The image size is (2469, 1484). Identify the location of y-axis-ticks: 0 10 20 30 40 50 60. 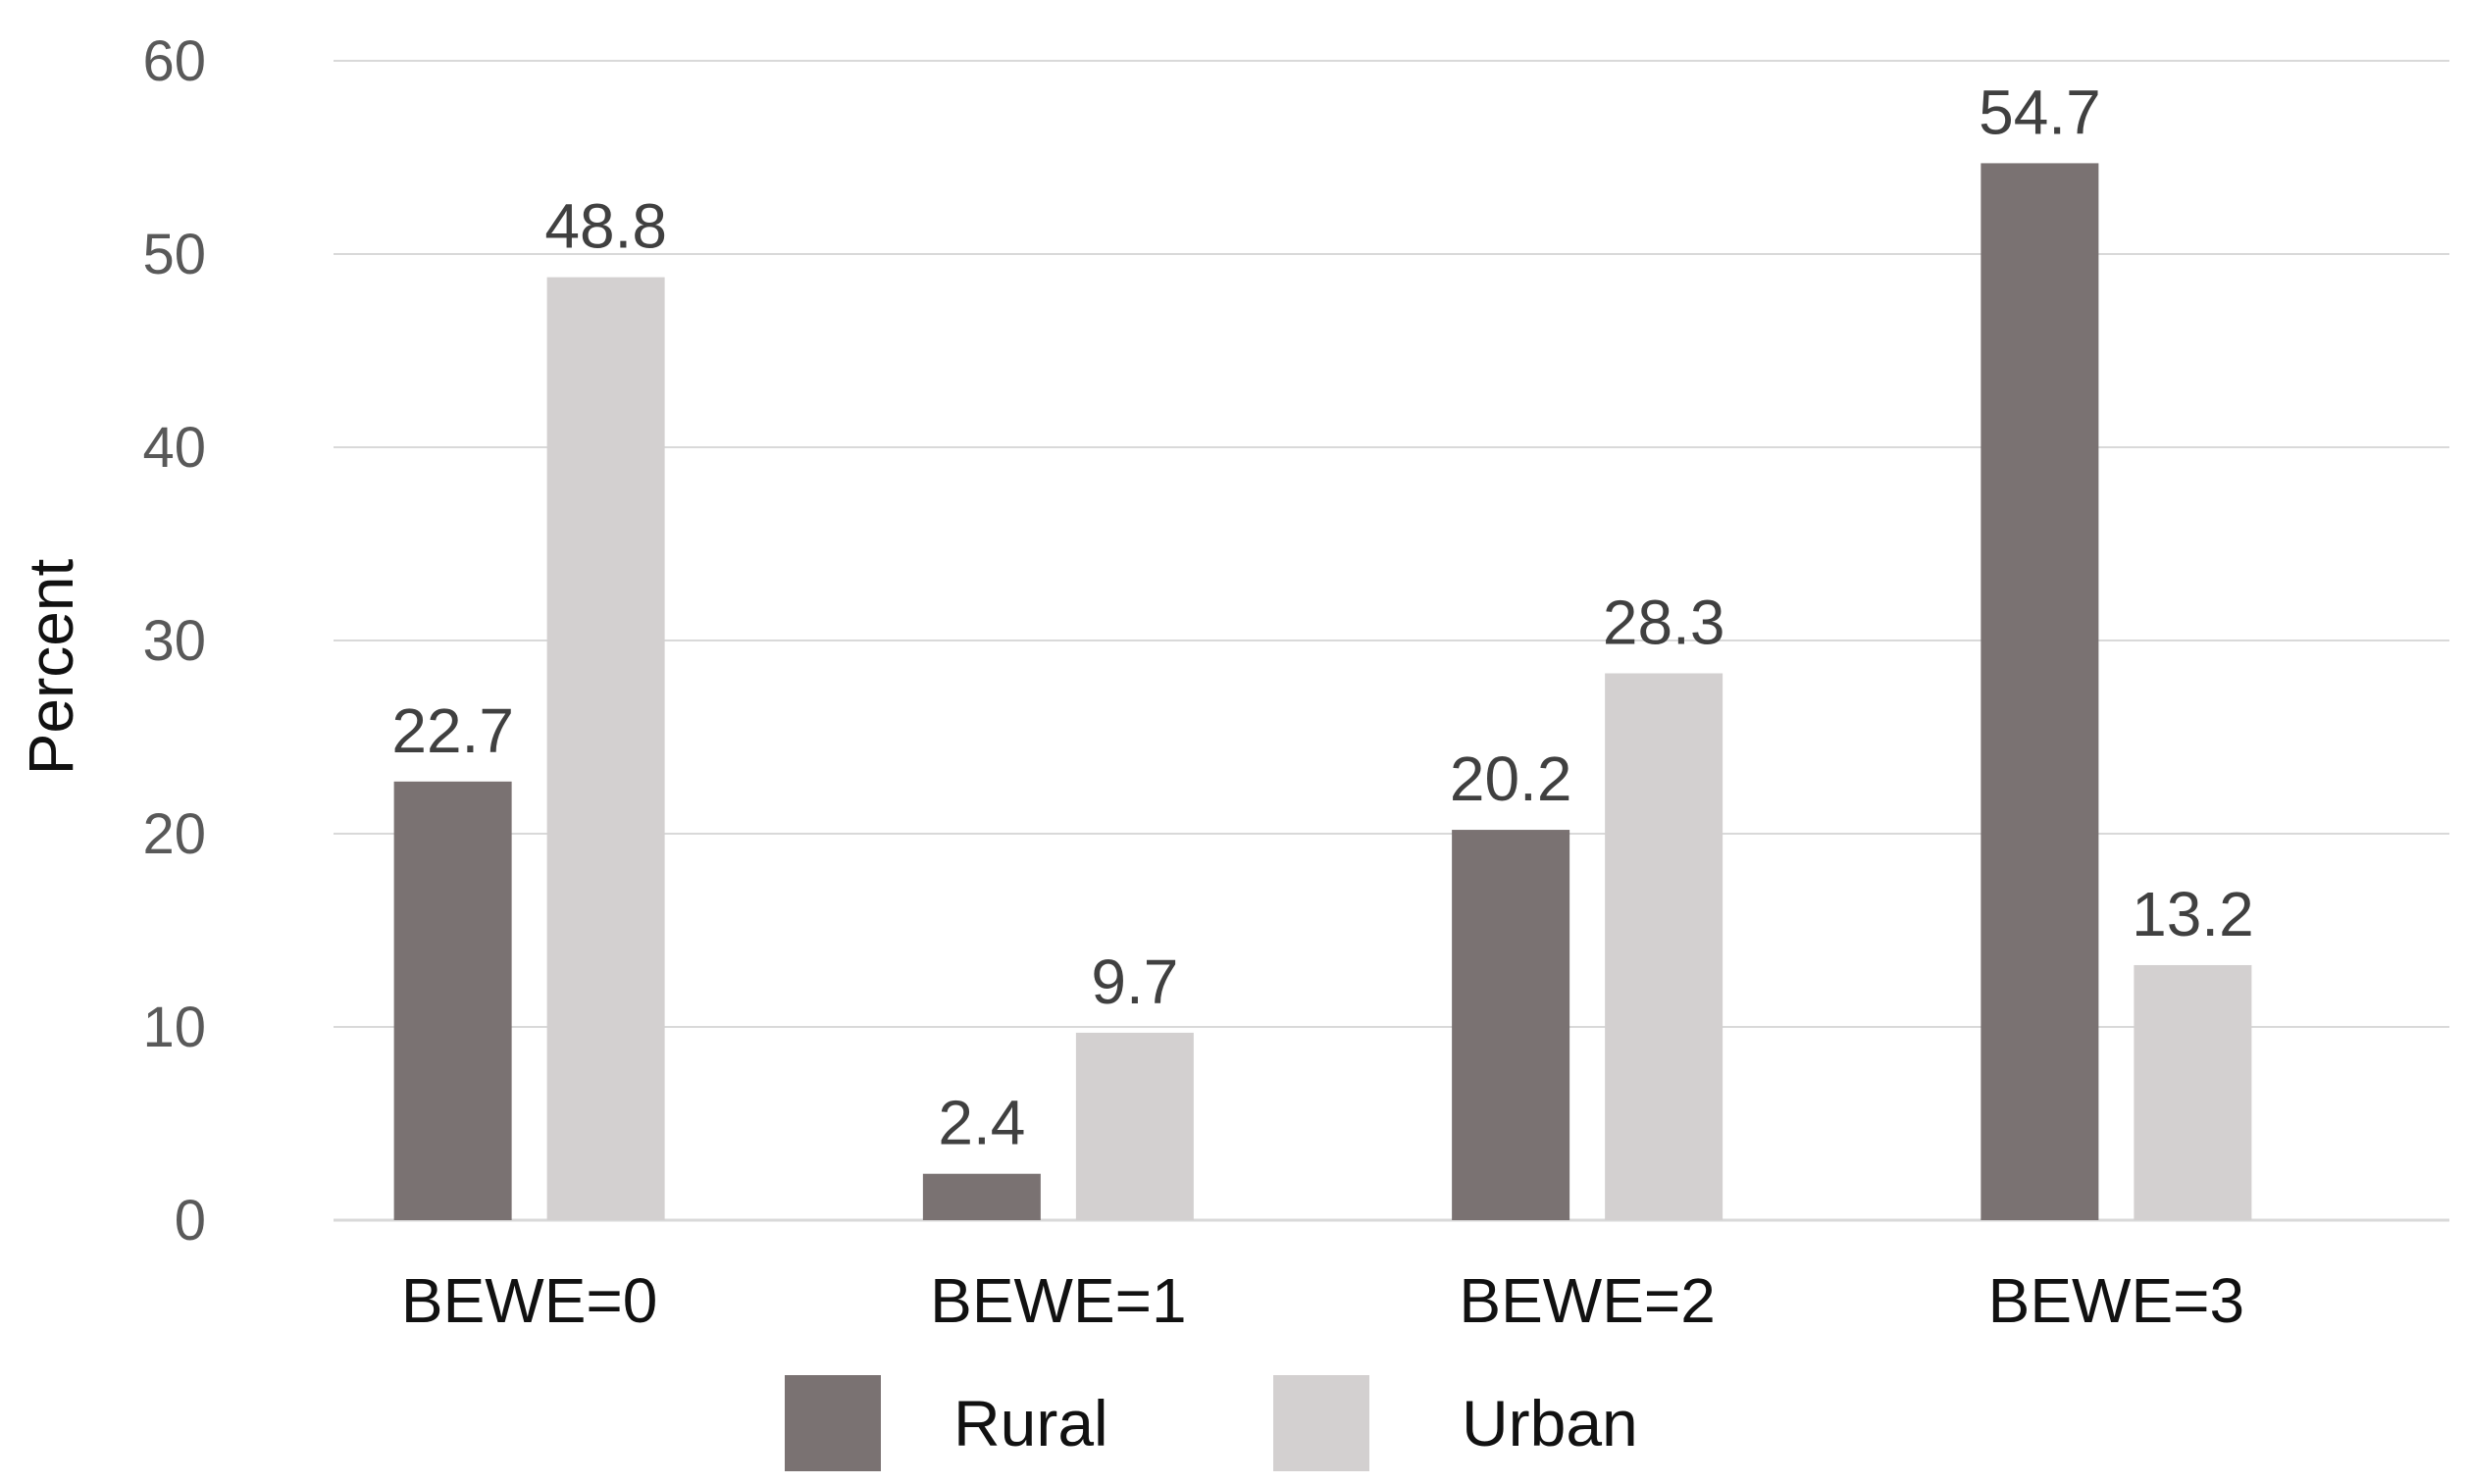
(174, 641).